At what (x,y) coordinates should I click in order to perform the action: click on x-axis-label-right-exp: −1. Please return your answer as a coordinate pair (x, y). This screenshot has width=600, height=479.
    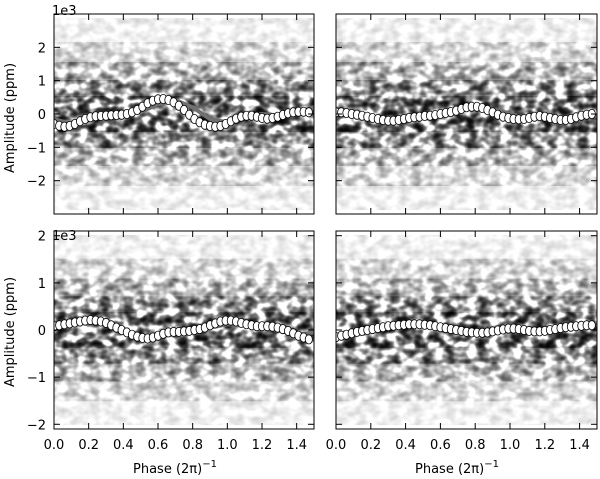
    Looking at the image, I should click on (491, 464).